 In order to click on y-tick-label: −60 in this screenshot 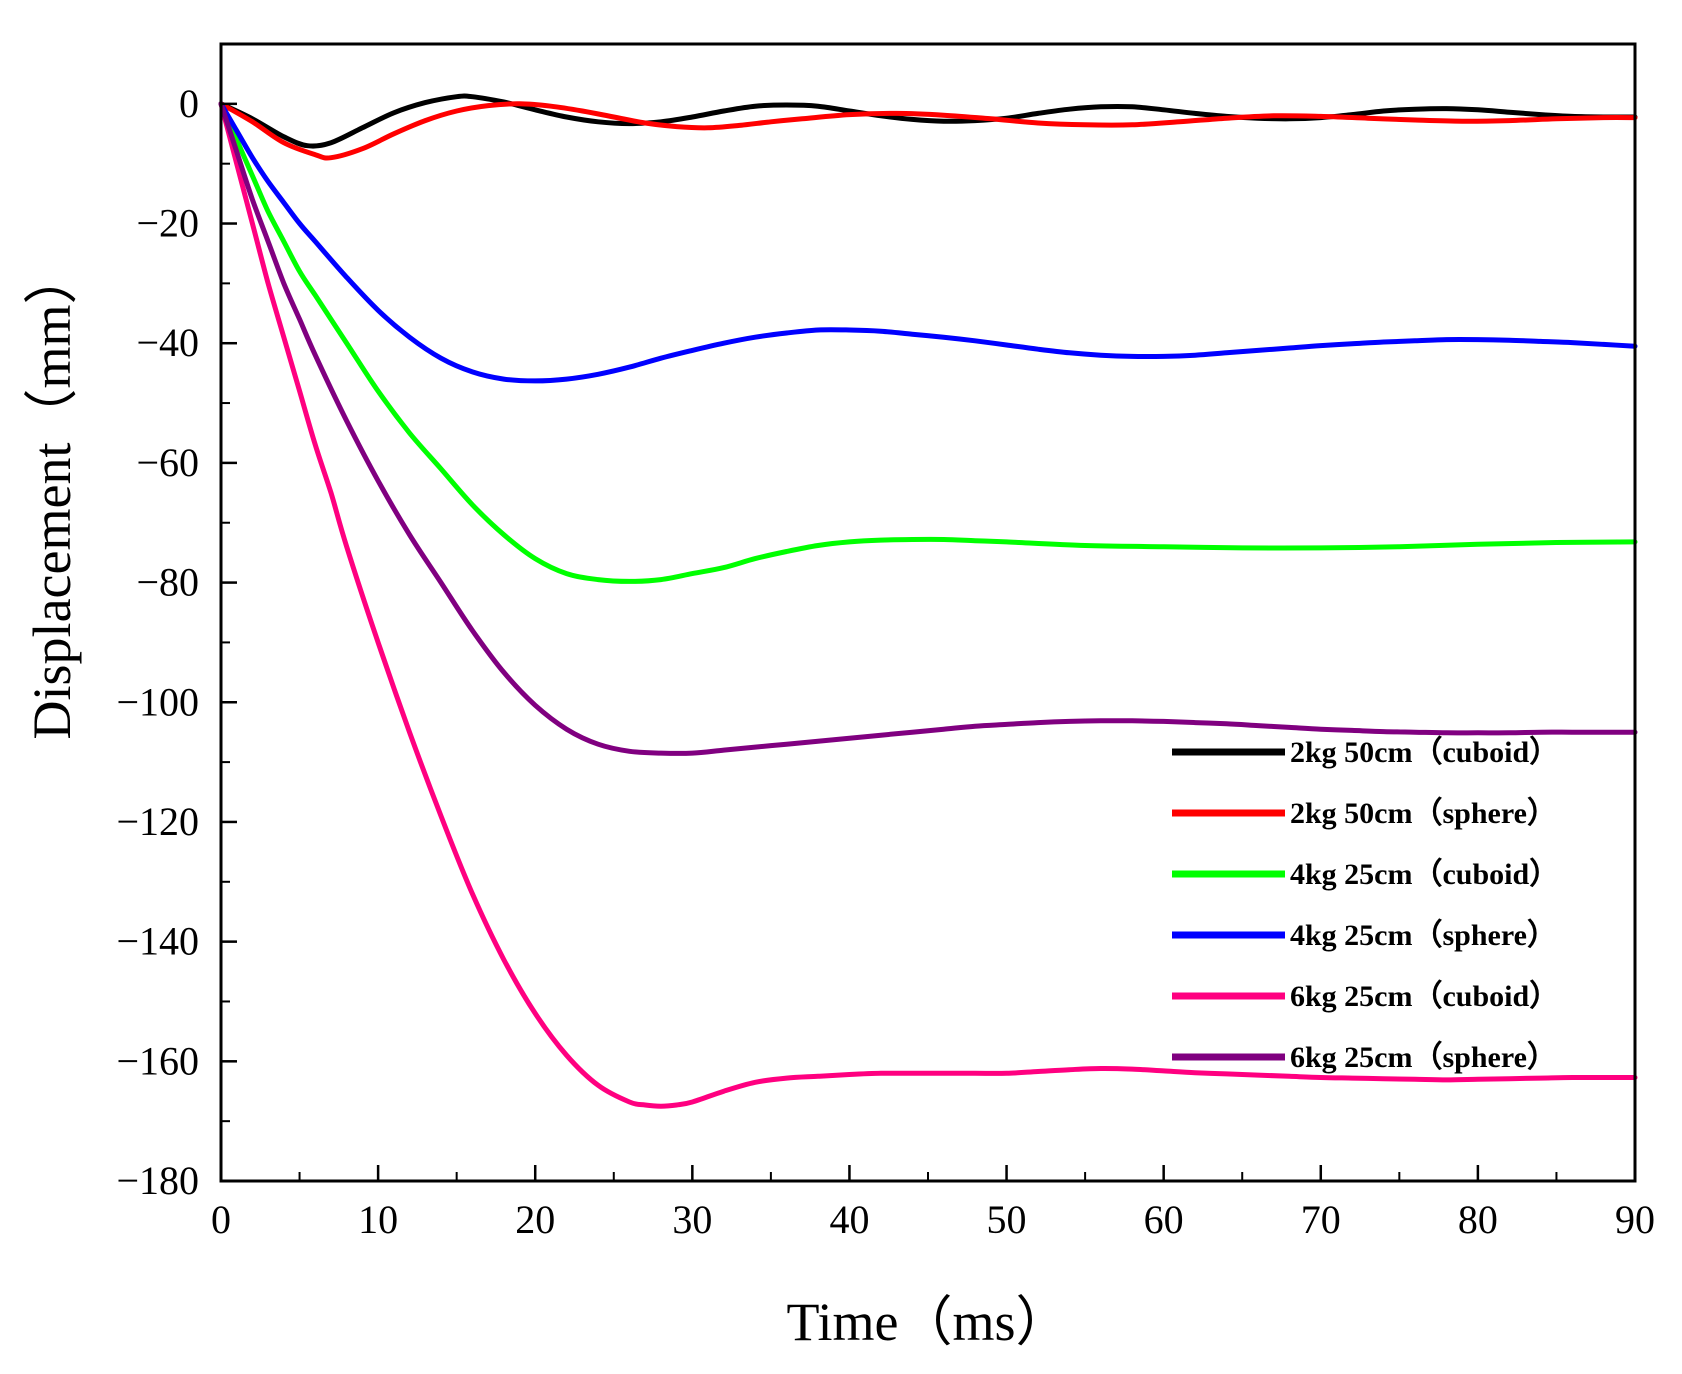, I will do `click(167, 462)`.